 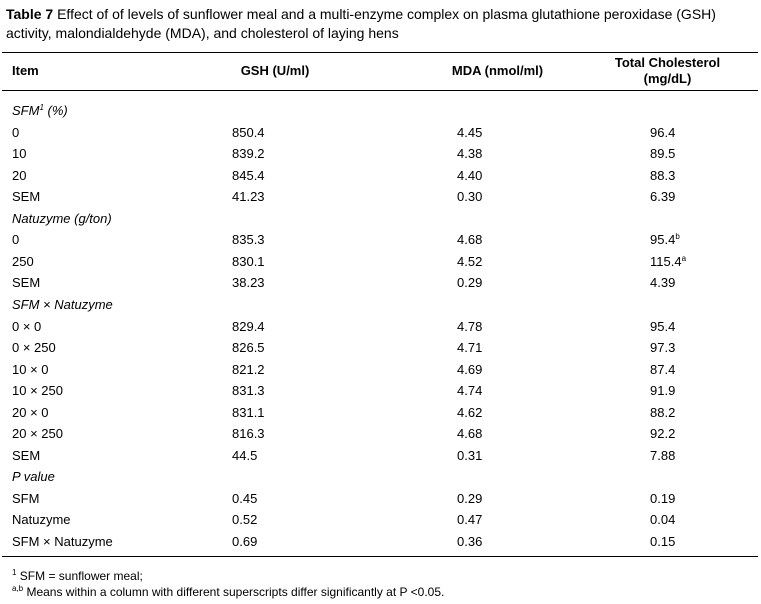 I want to click on cell: 4.69, so click(x=470, y=369).